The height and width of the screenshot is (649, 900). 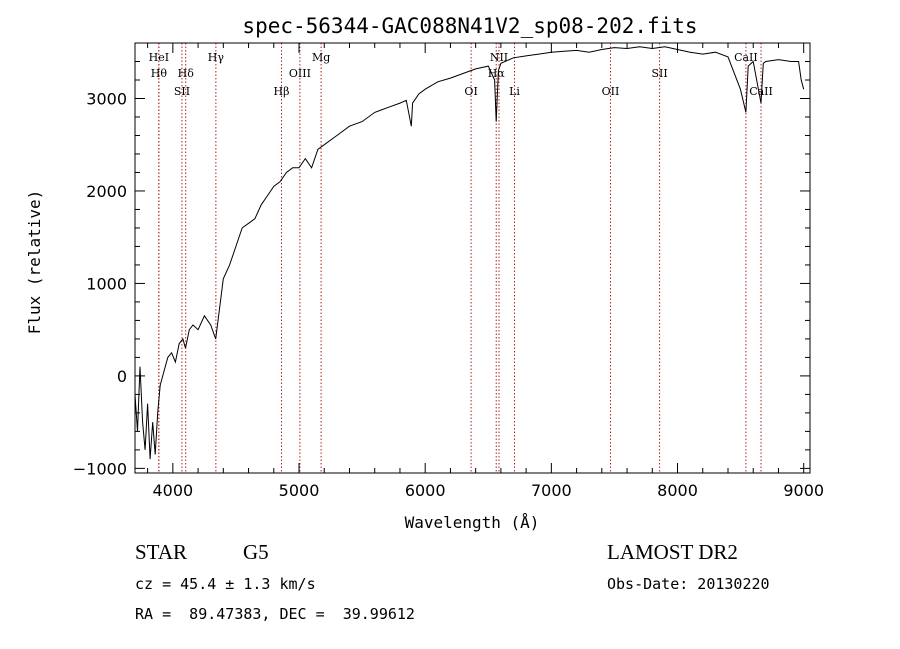 What do you see at coordinates (225, 584) in the screenshot?
I see `redshift-value: cz = 45.4 ± 1.3 km/s` at bounding box center [225, 584].